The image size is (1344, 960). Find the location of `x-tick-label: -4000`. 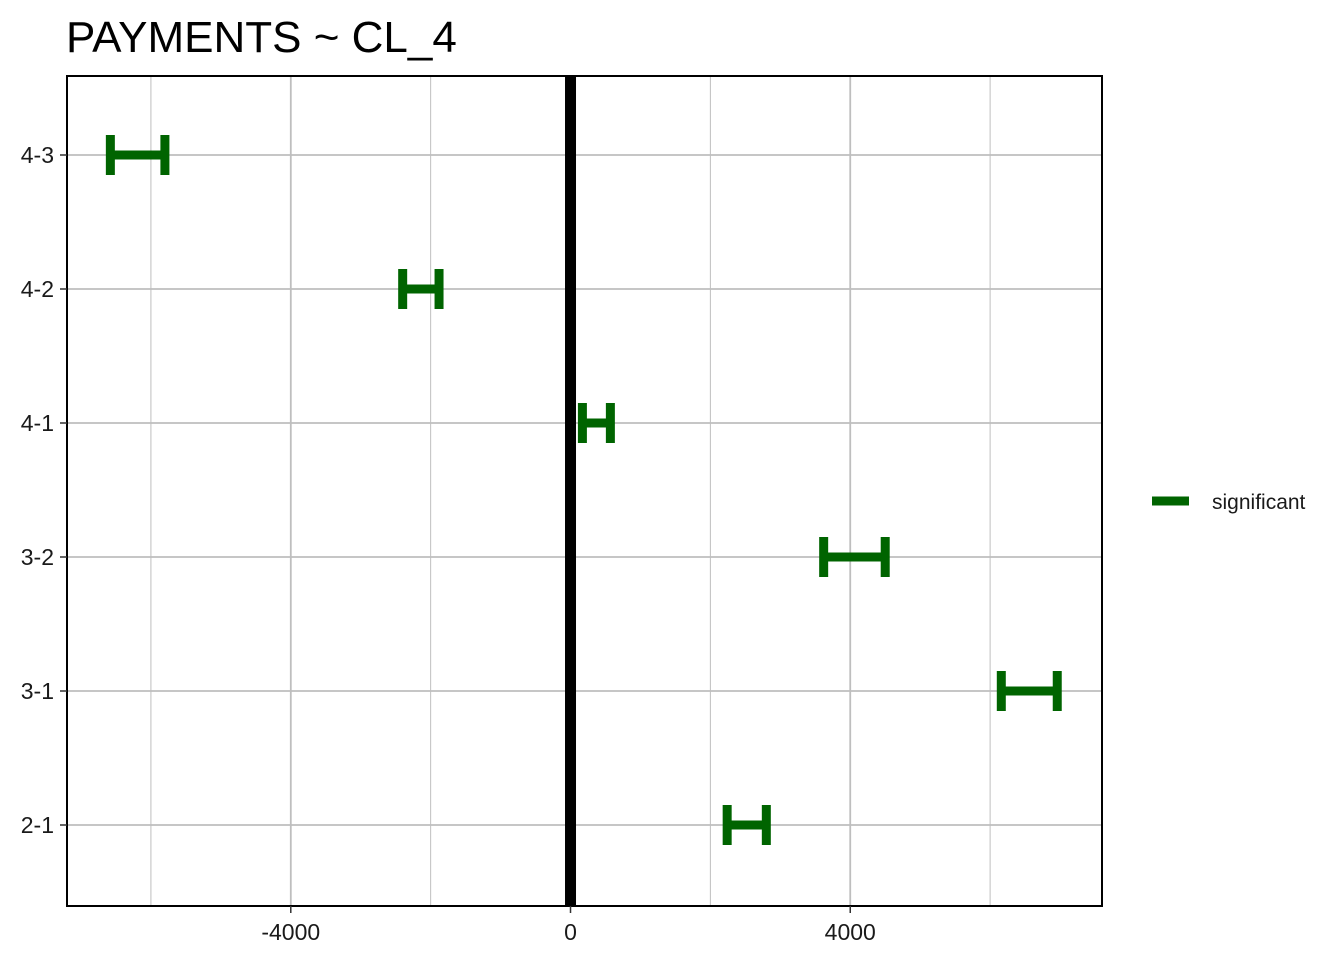

x-tick-label: -4000 is located at coordinates (290, 932).